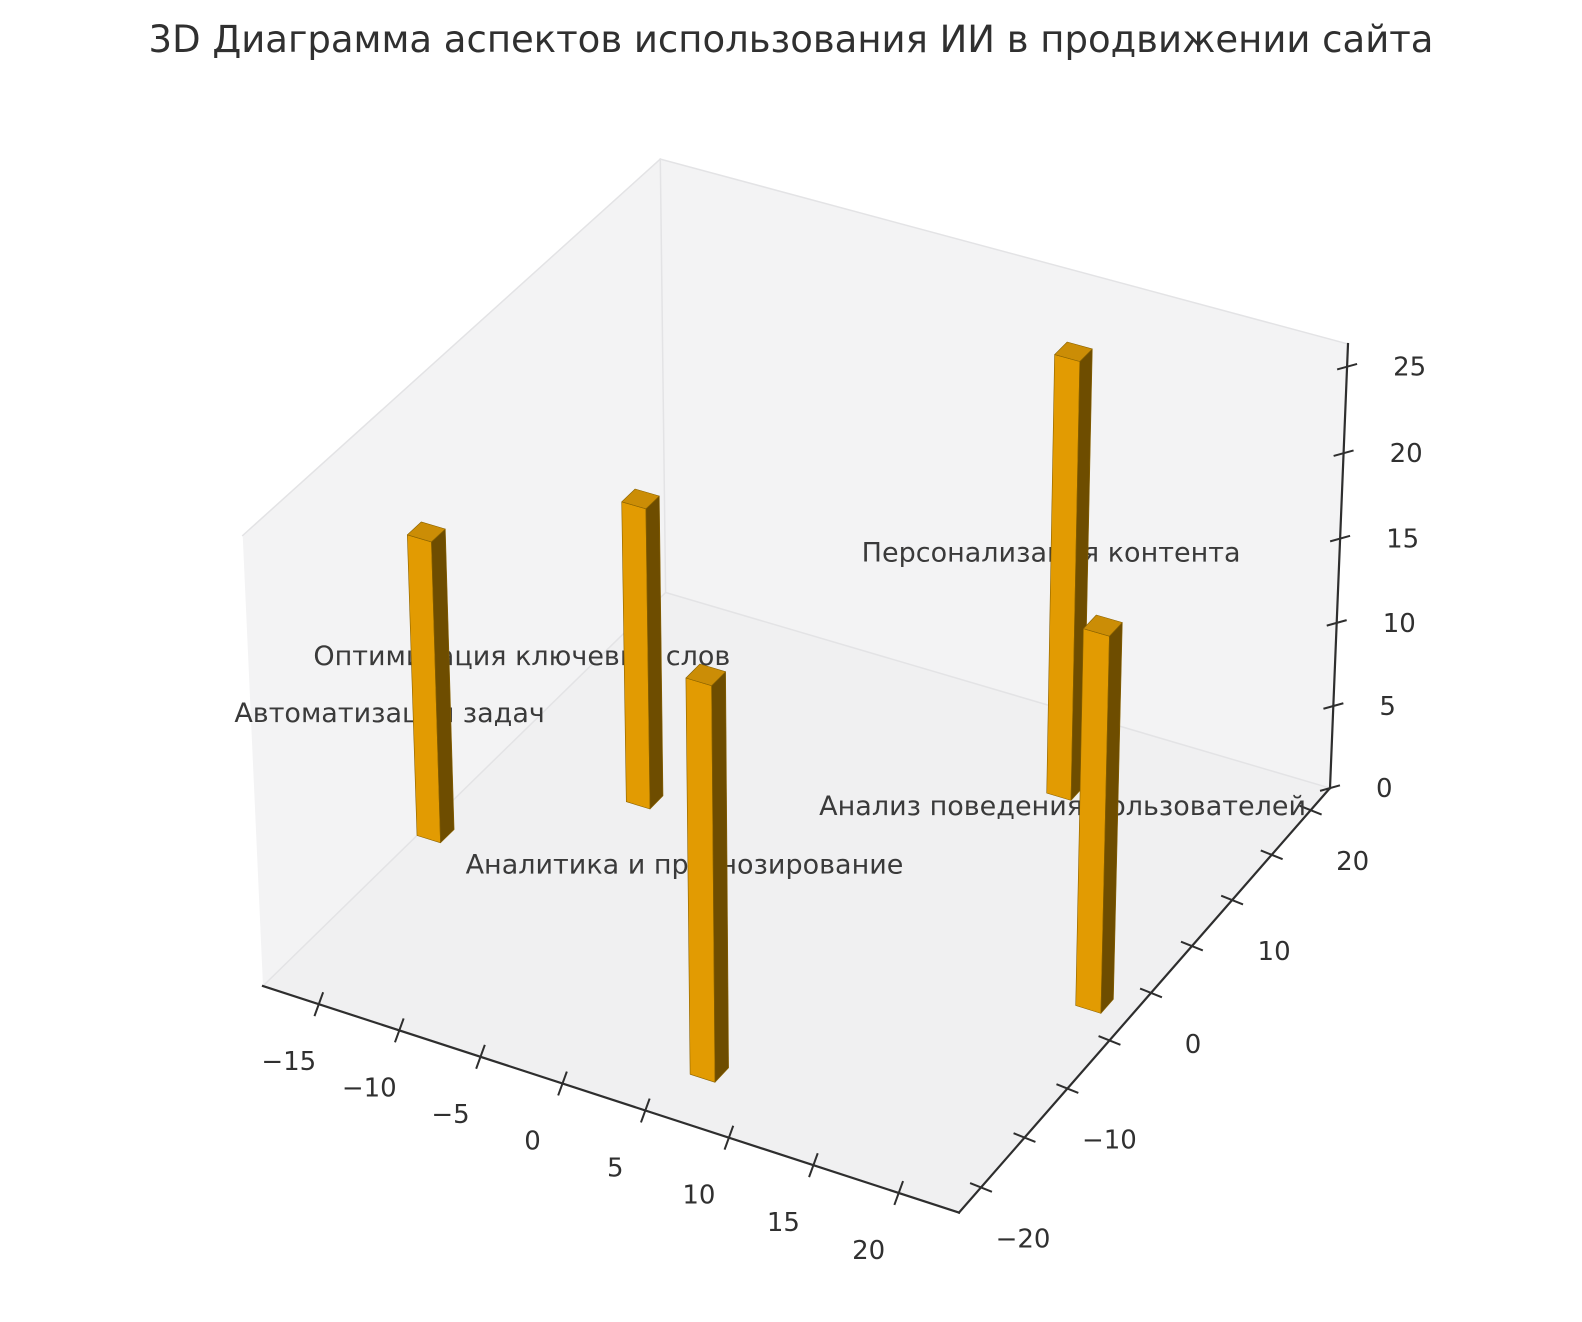 The image size is (1582, 1322). Describe the element at coordinates (1352, 862) in the screenshot. I see `y-tick-label: 20` at that location.